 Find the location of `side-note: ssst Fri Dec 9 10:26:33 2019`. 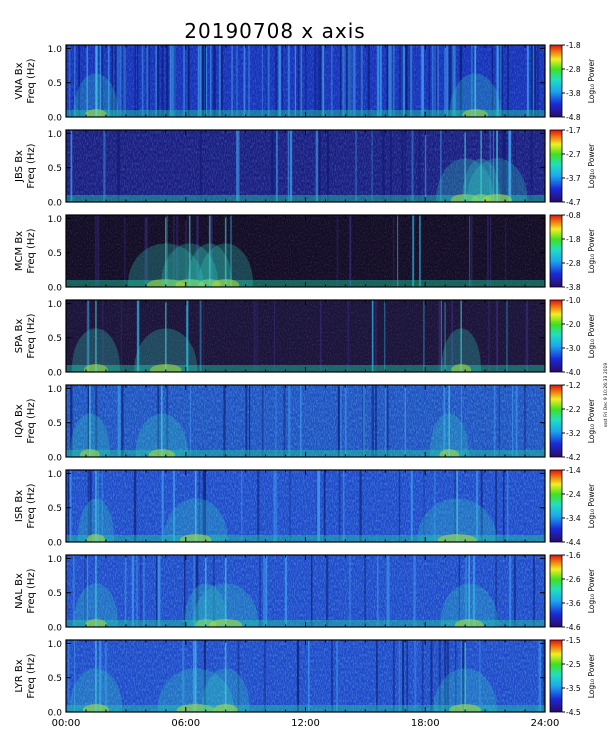

side-note: ssst Fri Dec 9 10:26:33 2019 is located at coordinates (606, 395).